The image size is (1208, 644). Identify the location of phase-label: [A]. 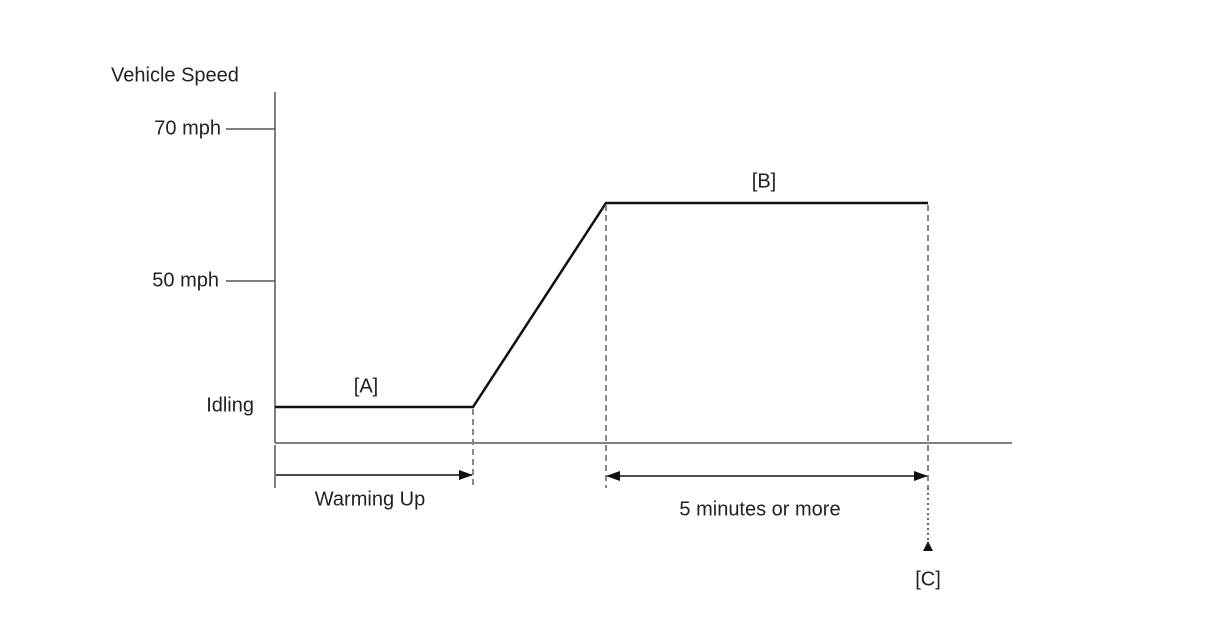
(366, 386).